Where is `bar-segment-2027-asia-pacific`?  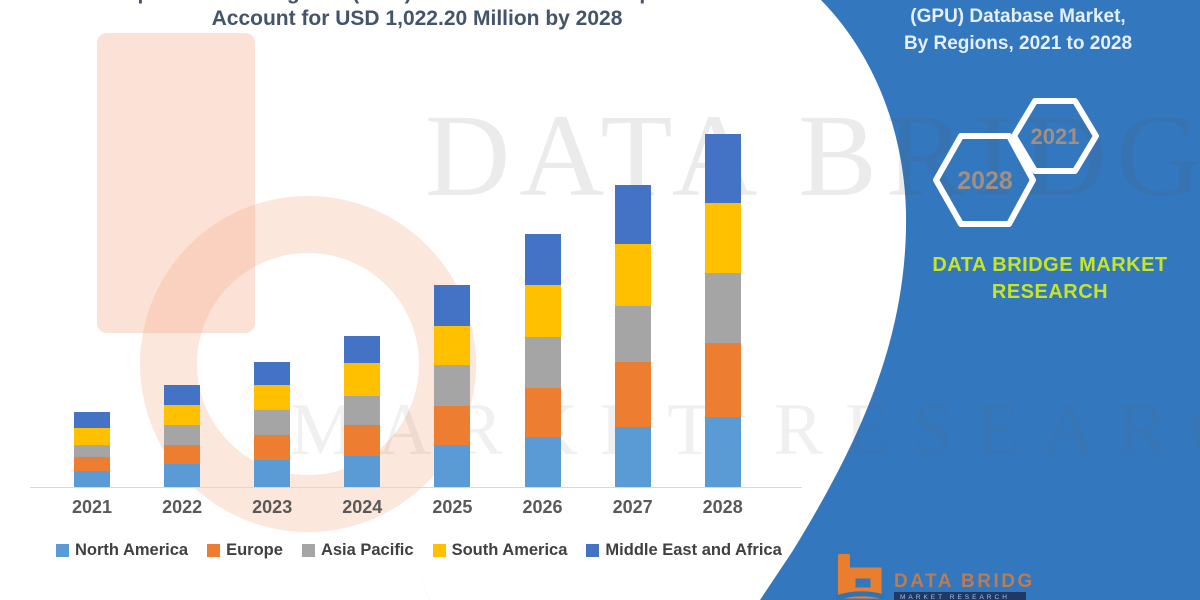 bar-segment-2027-asia-pacific is located at coordinates (632, 333).